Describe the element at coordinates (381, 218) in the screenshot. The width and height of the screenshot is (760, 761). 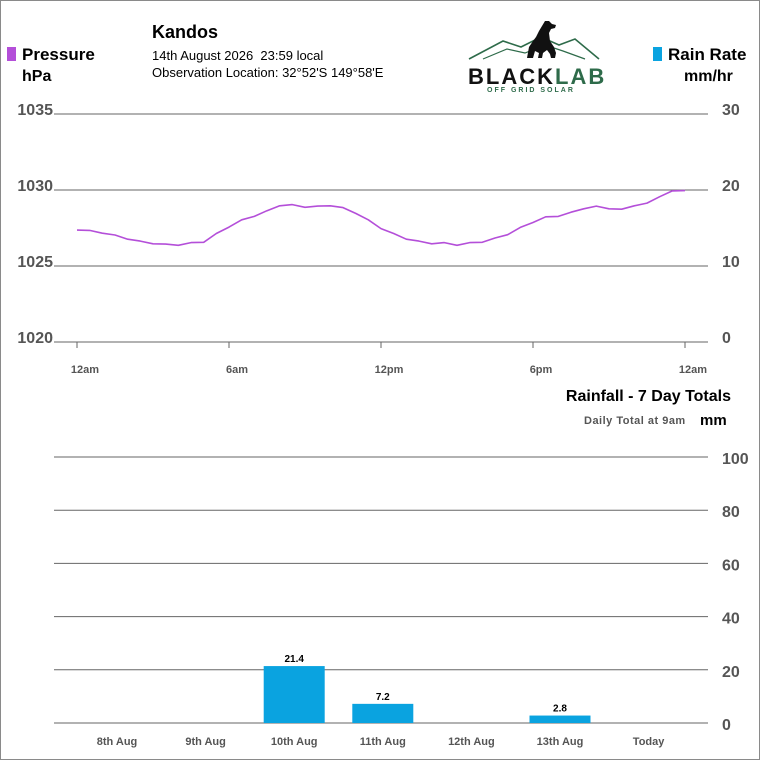
I see `pressure-series-line` at that location.